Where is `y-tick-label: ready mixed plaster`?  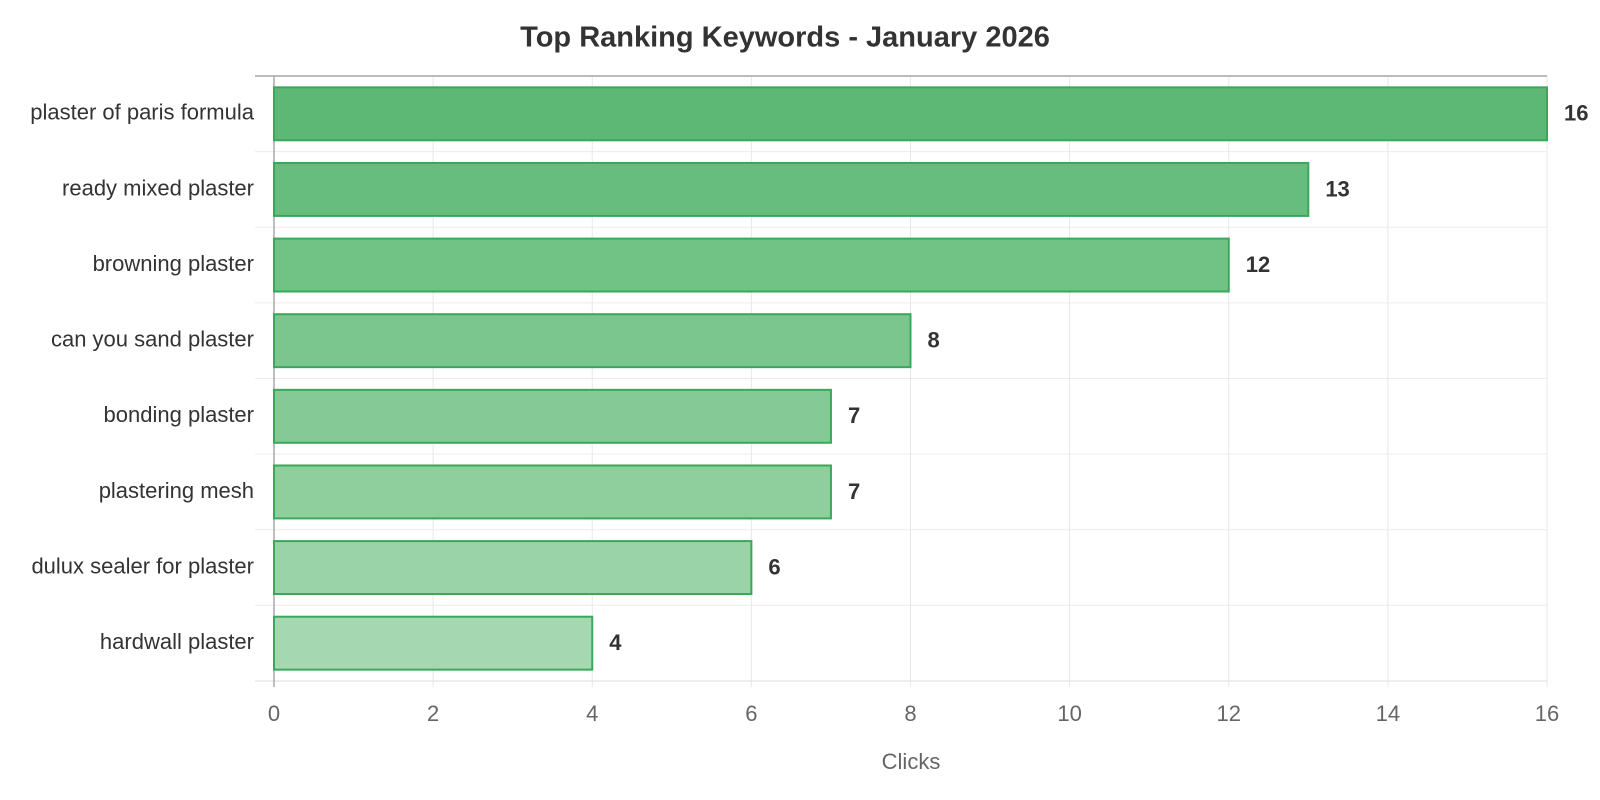
y-tick-label: ready mixed plaster is located at coordinates (158, 187).